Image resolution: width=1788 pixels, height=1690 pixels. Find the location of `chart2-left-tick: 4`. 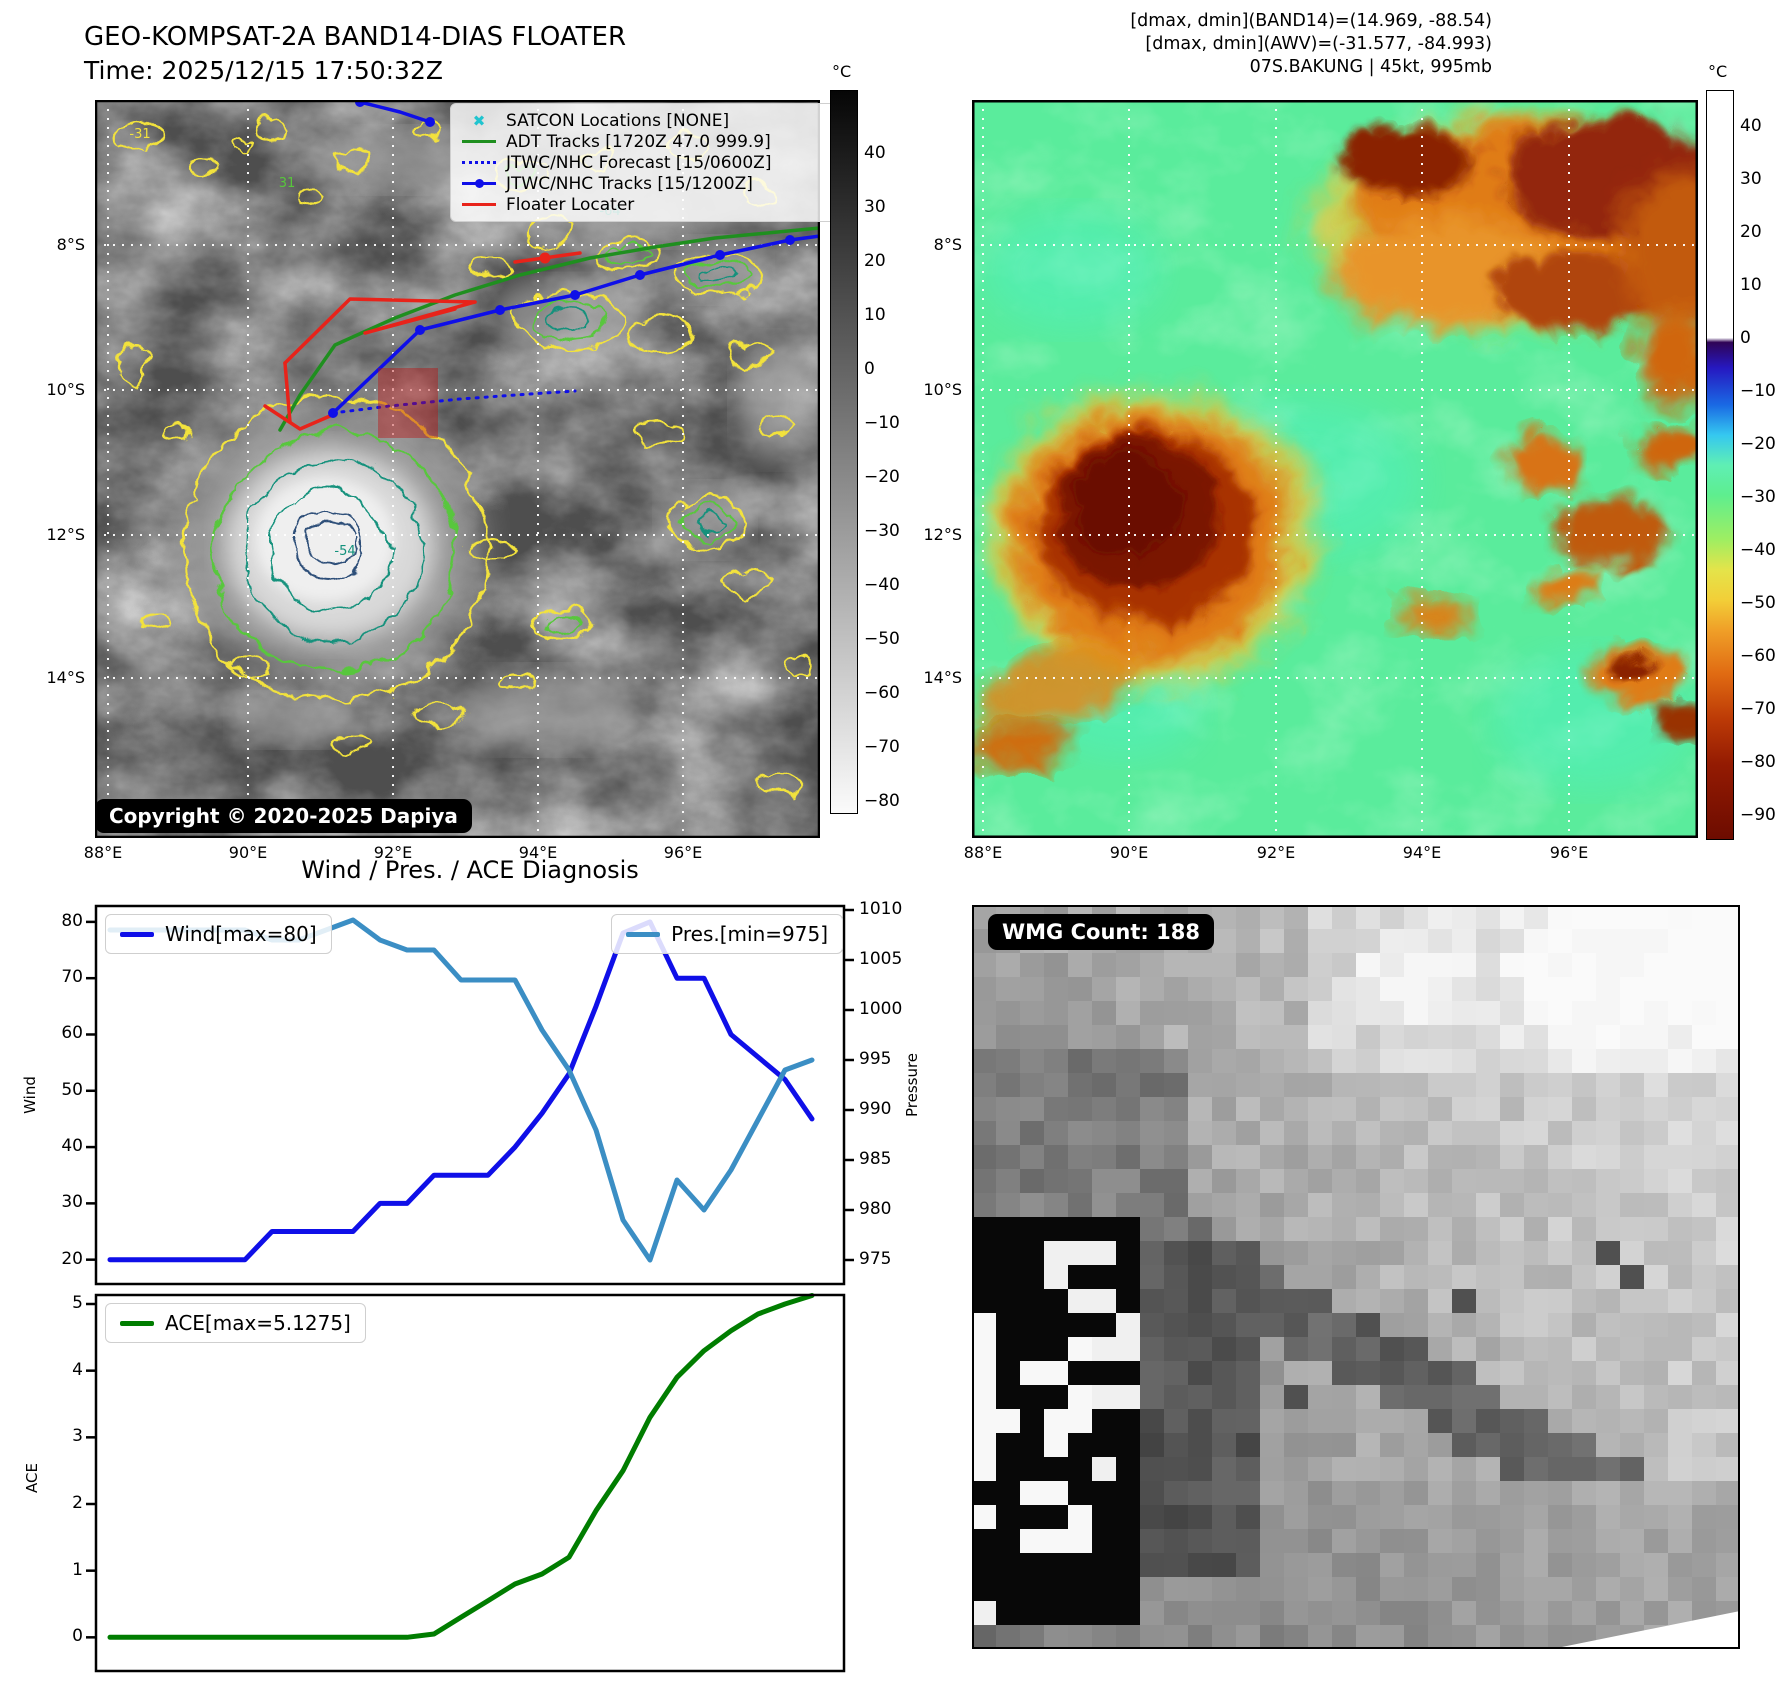

chart2-left-tick: 4 is located at coordinates (77, 1369).